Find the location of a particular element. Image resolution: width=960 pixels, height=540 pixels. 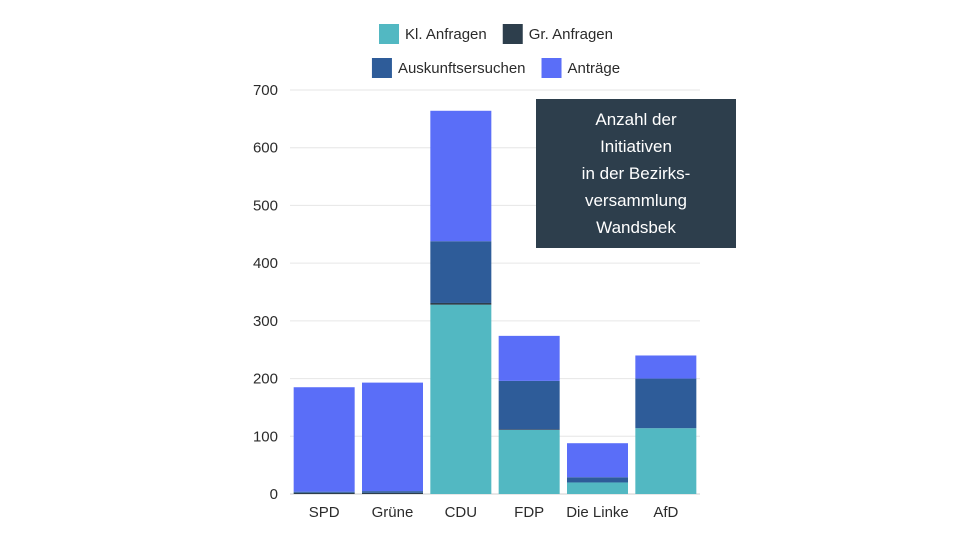

x-tick-label: FDP is located at coordinates (529, 512).